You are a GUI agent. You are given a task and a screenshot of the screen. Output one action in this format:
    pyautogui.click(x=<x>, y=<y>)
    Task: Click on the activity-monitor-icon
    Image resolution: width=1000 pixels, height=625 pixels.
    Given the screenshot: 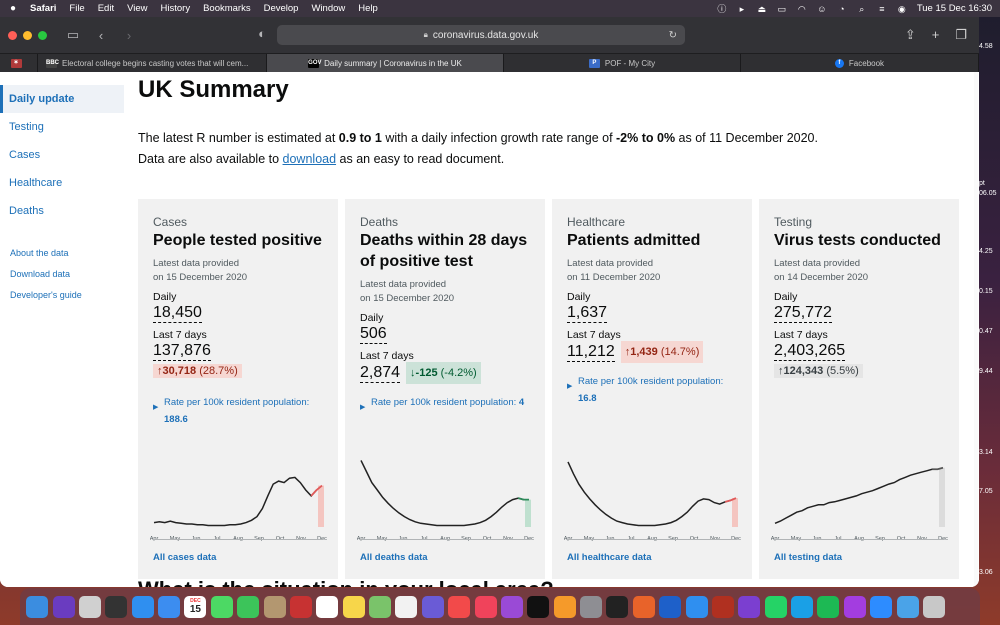 What is the action you would take?
    pyautogui.click(x=617, y=606)
    